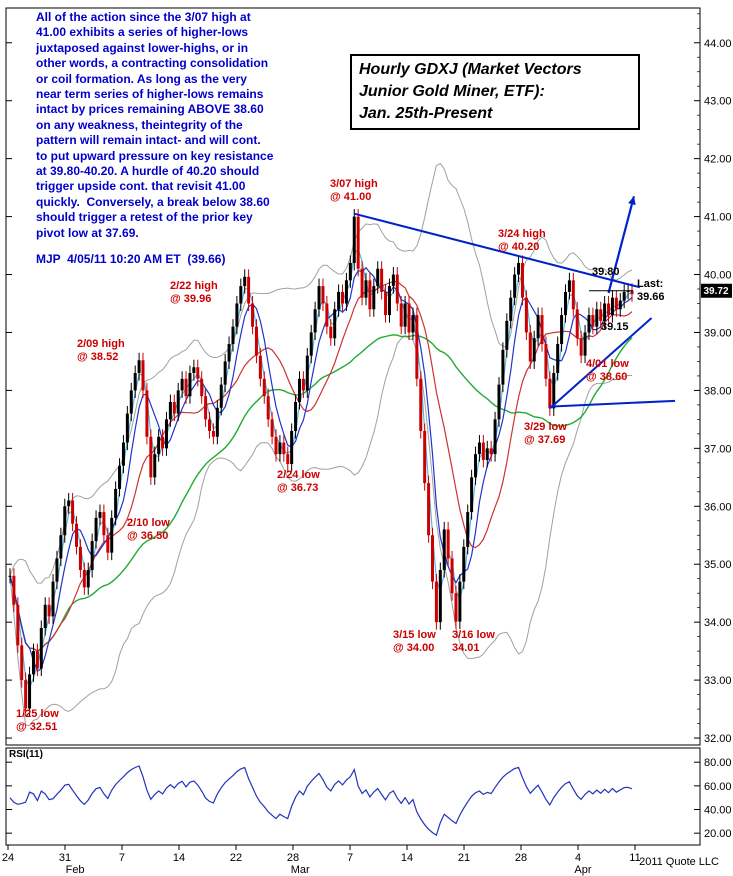  I want to click on svg-text: 37.00, so click(718, 449).